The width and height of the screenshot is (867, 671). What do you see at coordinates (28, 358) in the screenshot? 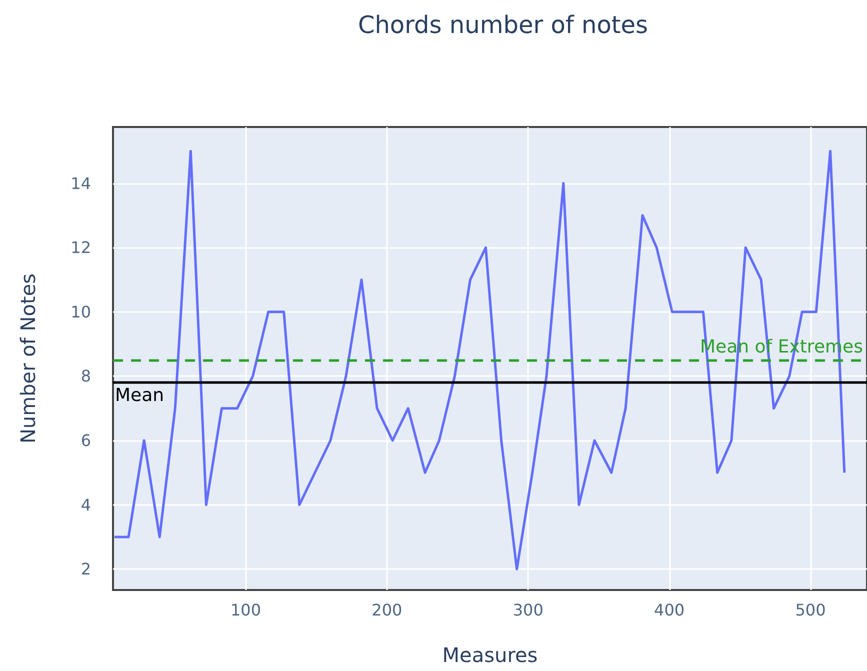
I see `y-axis-title: Number of Notes` at bounding box center [28, 358].